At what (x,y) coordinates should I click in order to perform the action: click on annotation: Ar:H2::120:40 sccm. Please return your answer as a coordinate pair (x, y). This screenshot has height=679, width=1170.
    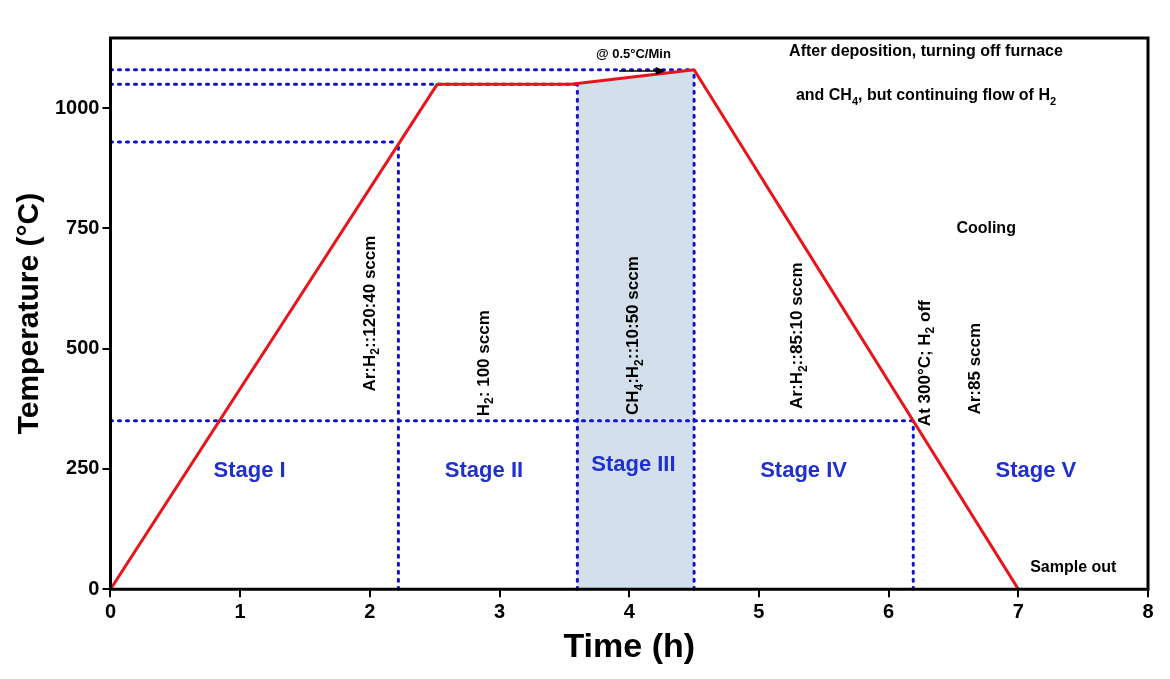
    Looking at the image, I should click on (371, 313).